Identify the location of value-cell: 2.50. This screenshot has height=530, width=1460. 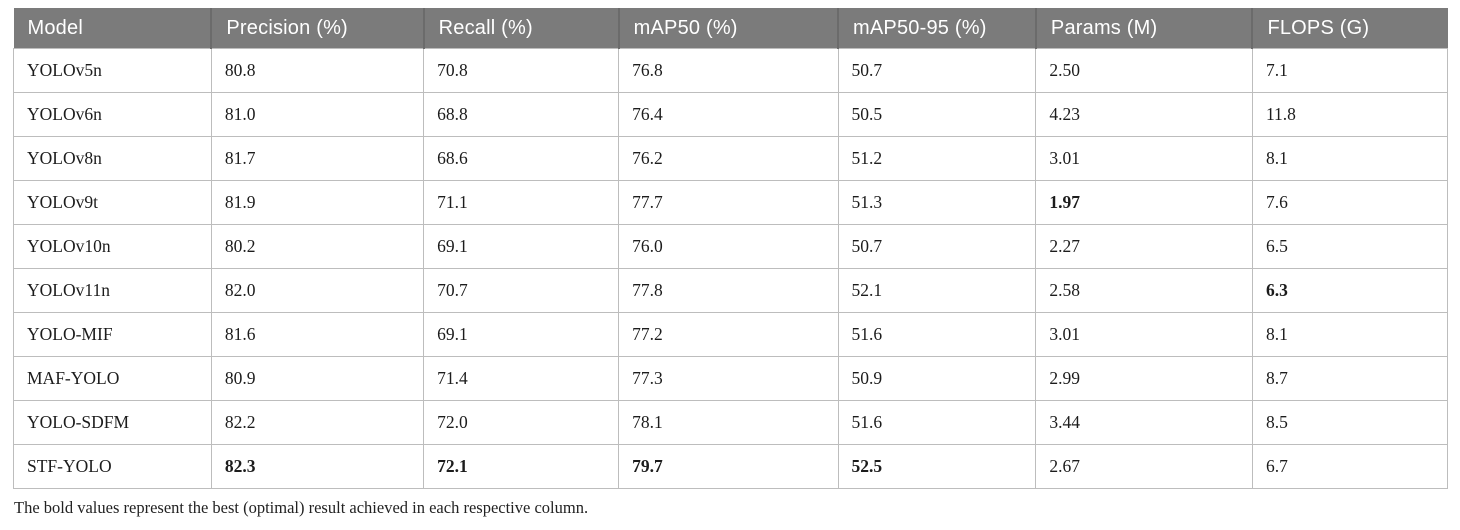
(1144, 70).